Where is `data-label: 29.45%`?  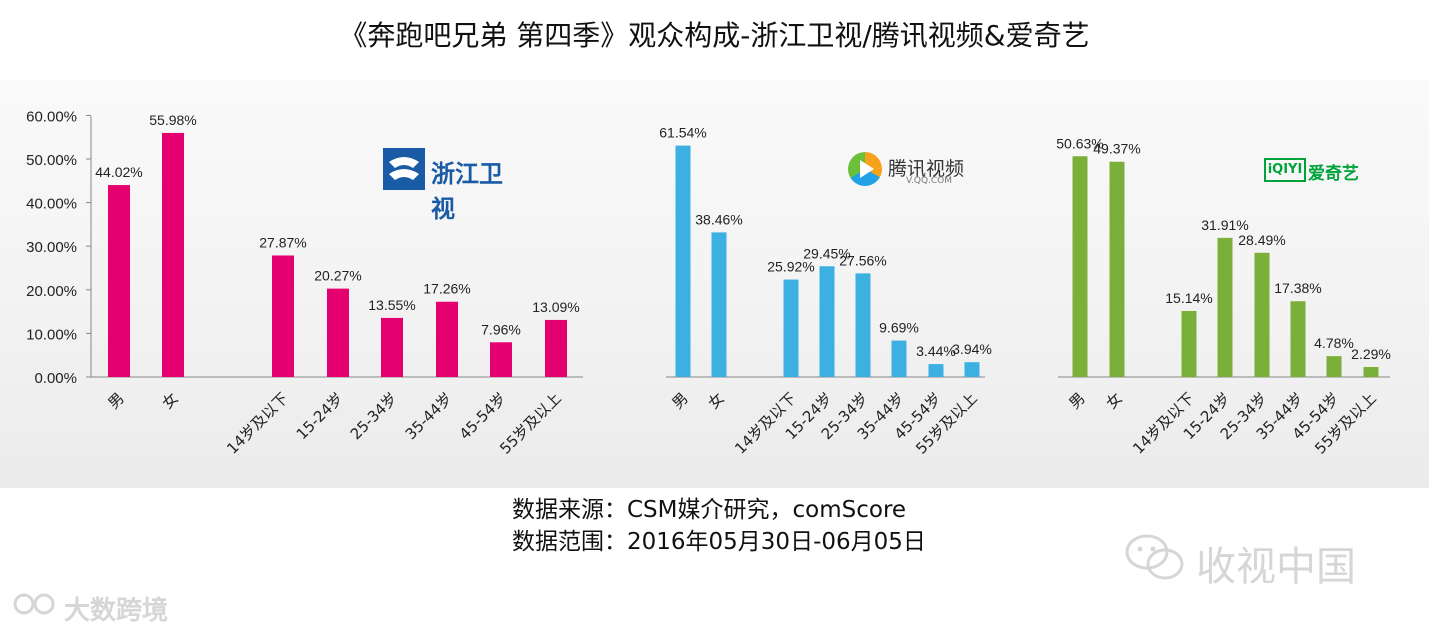
data-label: 29.45% is located at coordinates (826, 253).